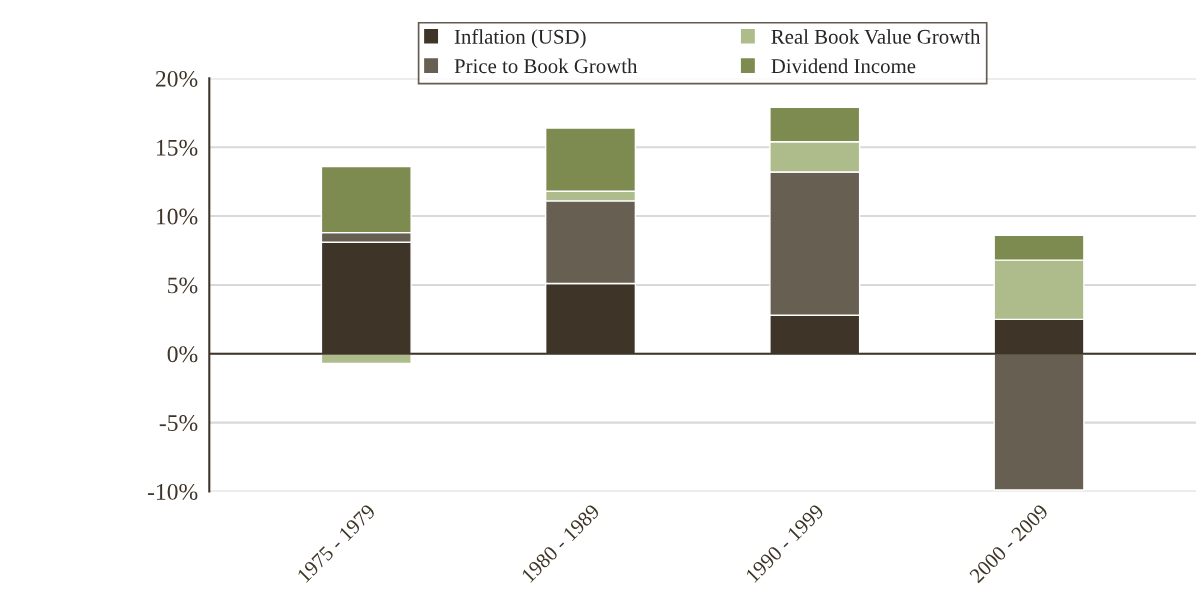 This screenshot has height=603, width=1196. I want to click on legend-label: Price to Book Growth, so click(546, 66).